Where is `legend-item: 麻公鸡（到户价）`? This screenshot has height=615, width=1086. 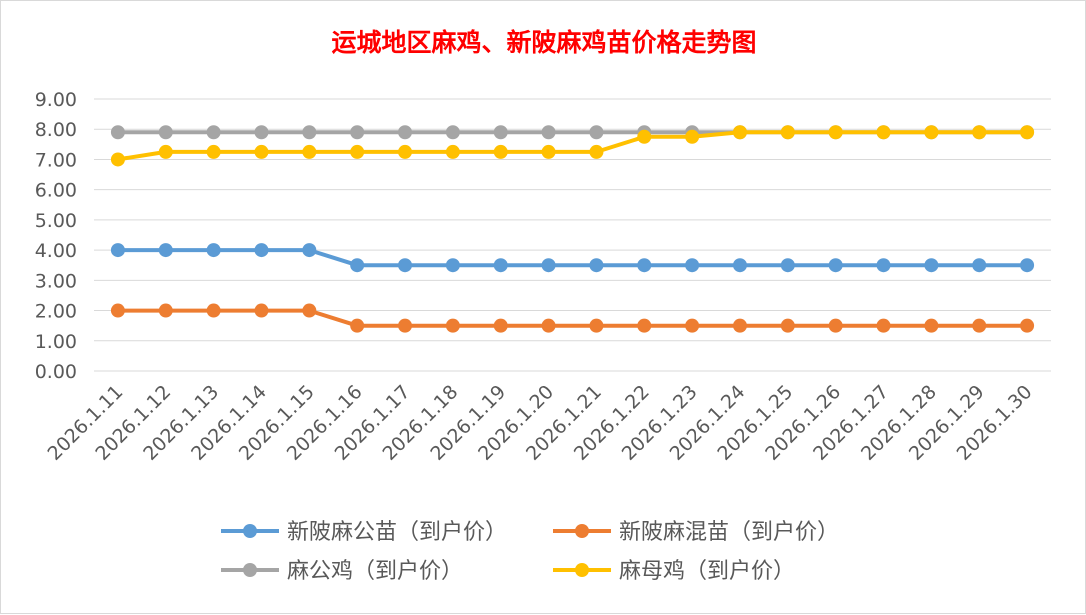 legend-item: 麻公鸡（到户价） is located at coordinates (342, 571).